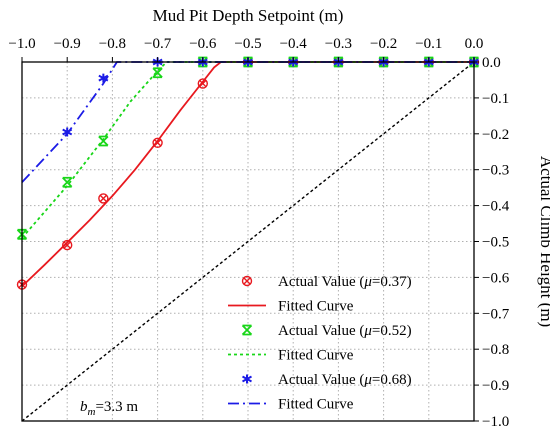 This screenshot has width=550, height=435. I want to click on annotation-bm: bm=3.3 m, so click(109, 408).